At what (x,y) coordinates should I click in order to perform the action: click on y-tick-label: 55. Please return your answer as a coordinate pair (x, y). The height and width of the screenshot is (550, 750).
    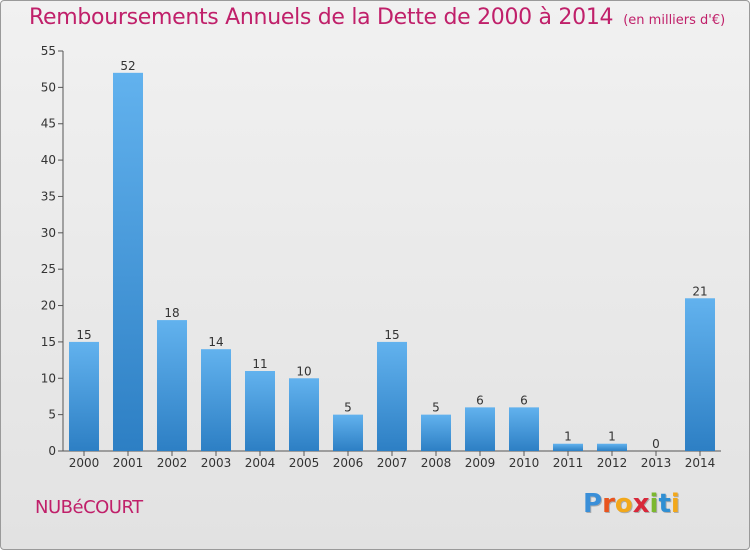
    Looking at the image, I should click on (48, 51).